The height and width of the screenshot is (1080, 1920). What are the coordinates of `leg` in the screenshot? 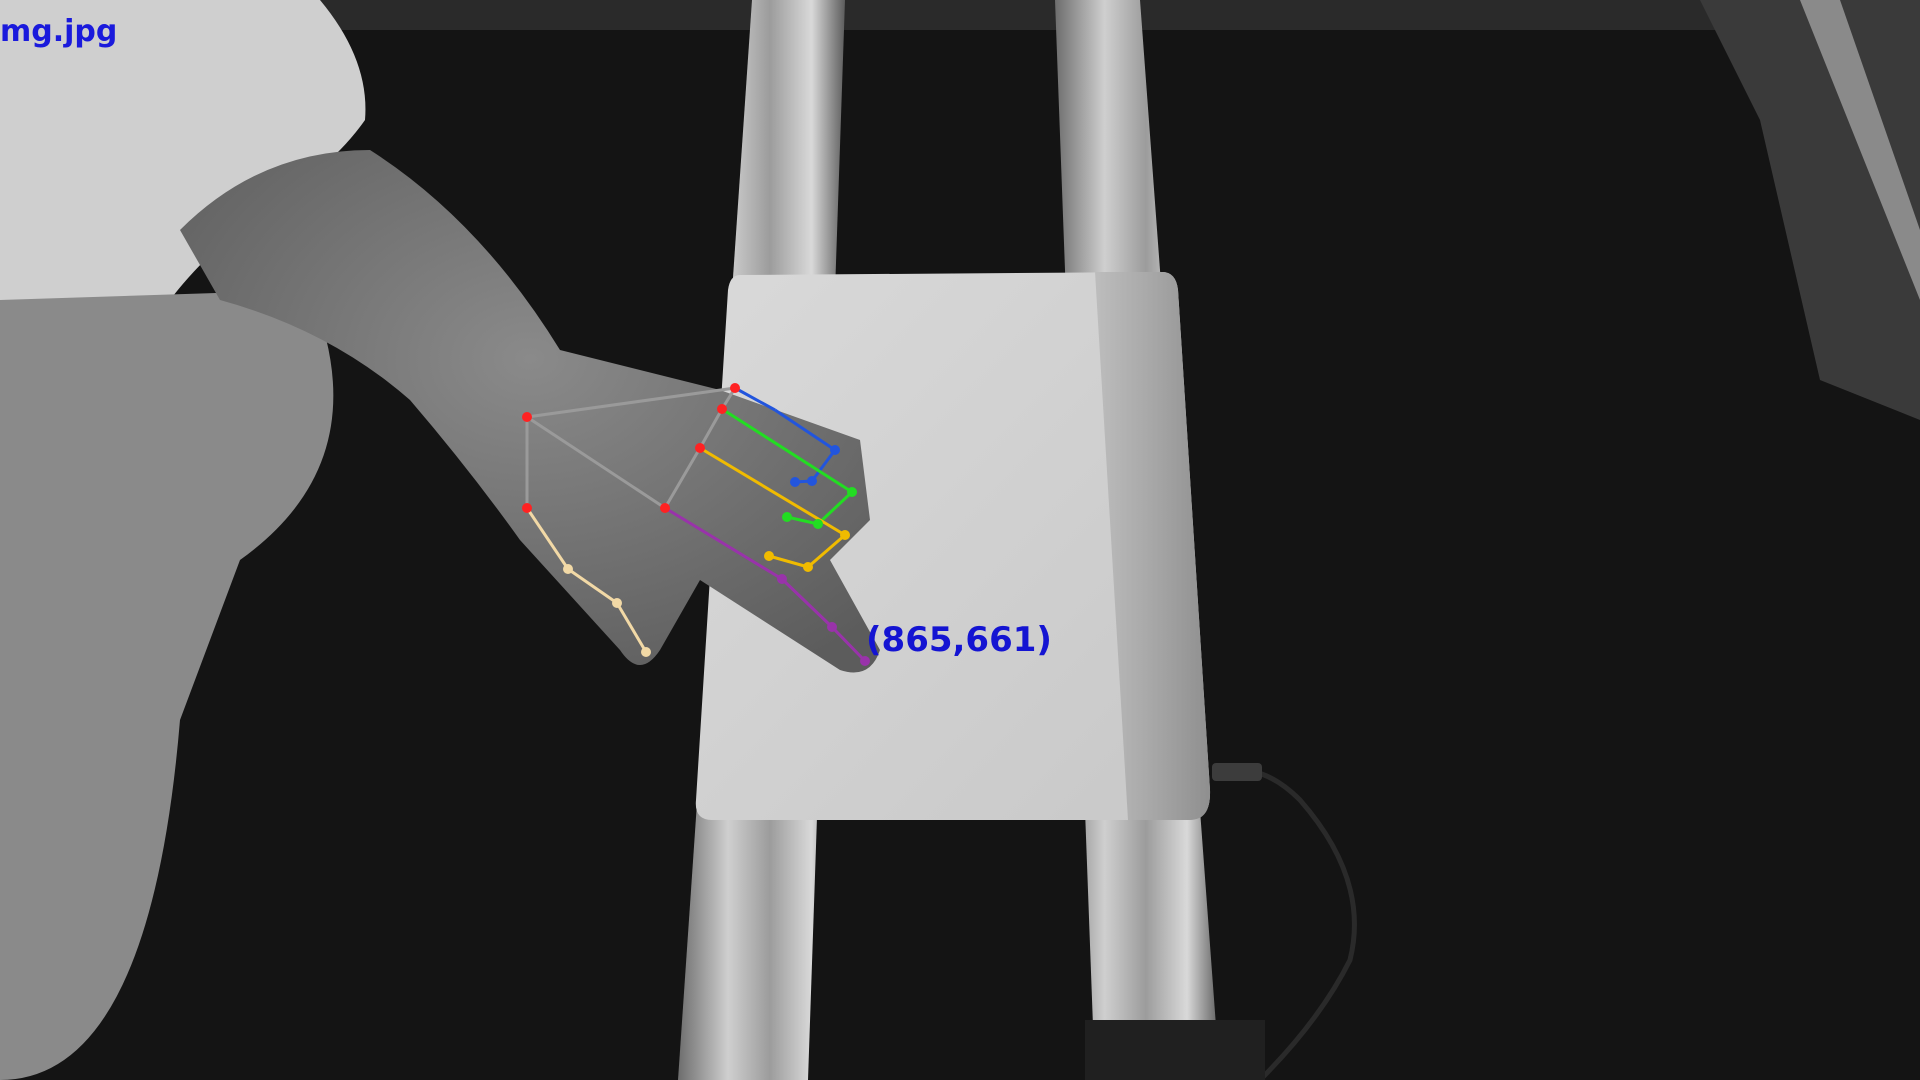 It's located at (167, 685).